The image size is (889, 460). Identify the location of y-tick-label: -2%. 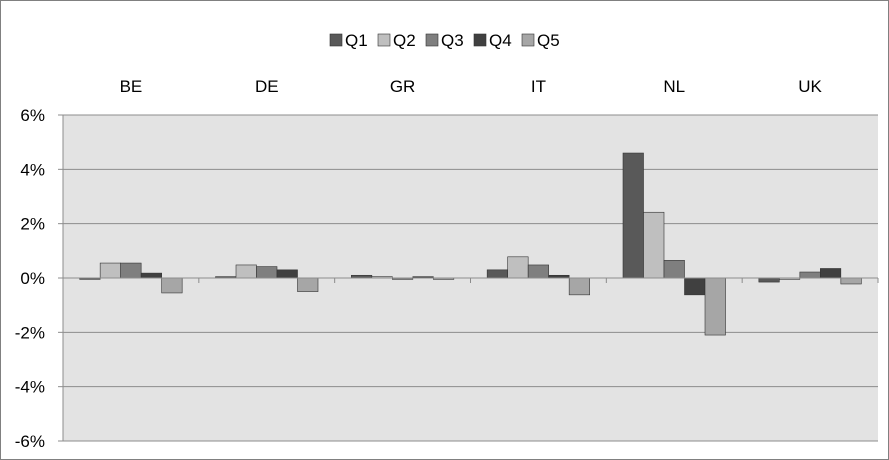
(30, 332).